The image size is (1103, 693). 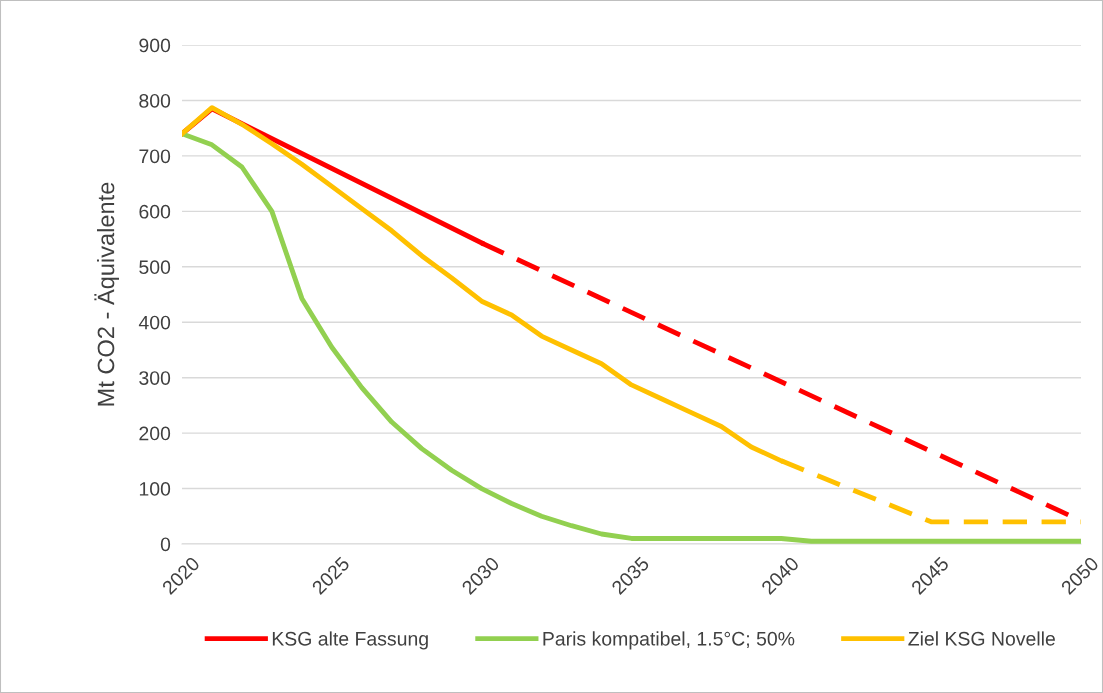 What do you see at coordinates (155, 100) in the screenshot?
I see `y-tick-label: 800` at bounding box center [155, 100].